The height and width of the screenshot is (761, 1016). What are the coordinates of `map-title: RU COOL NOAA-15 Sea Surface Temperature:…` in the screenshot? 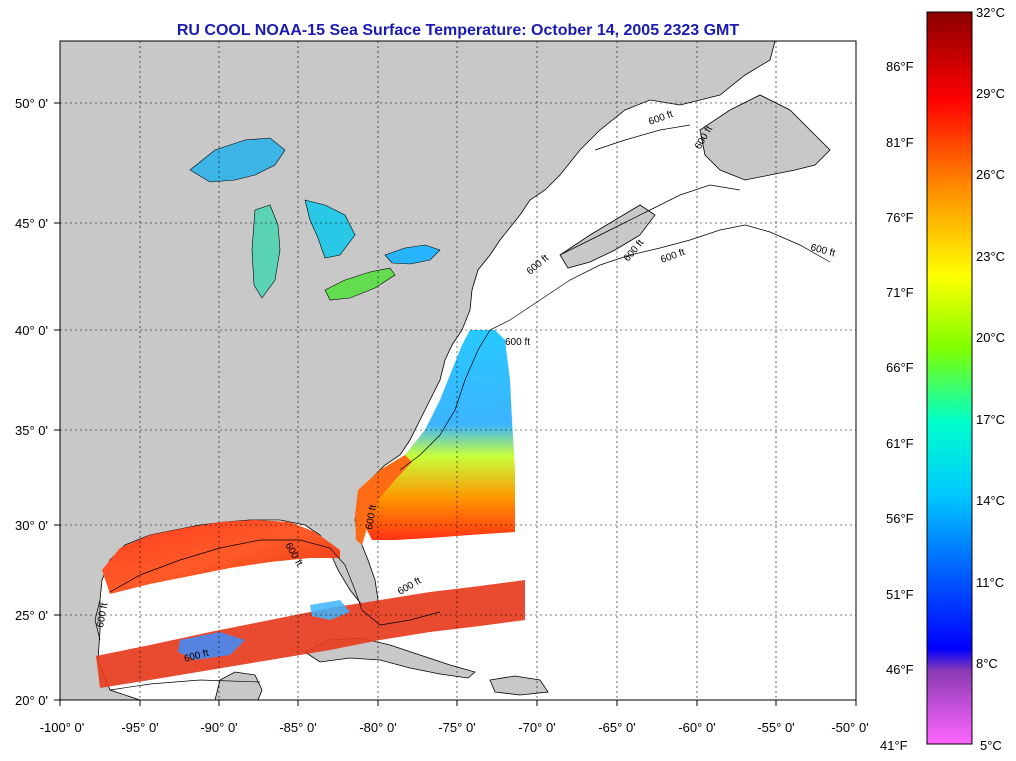 It's located at (458, 30).